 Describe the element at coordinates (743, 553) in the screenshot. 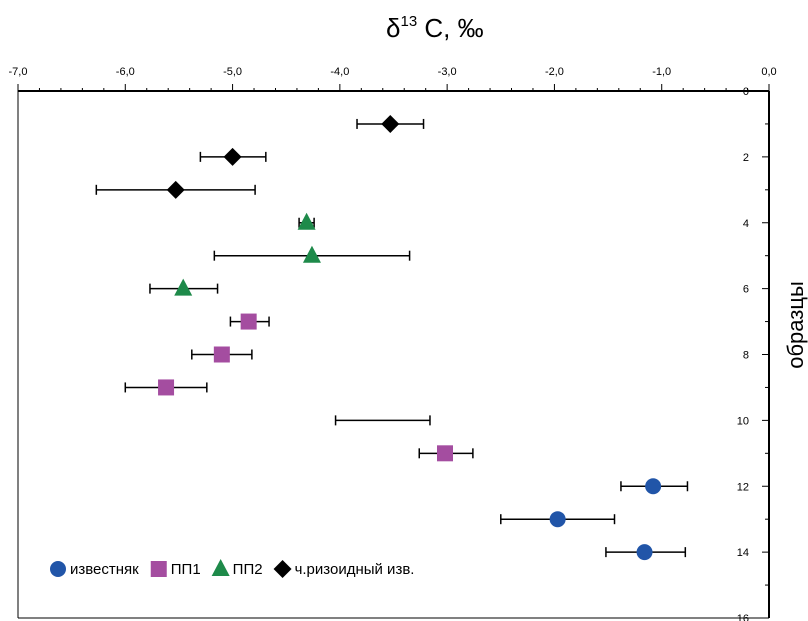

I see `y-tick-label: 14` at that location.